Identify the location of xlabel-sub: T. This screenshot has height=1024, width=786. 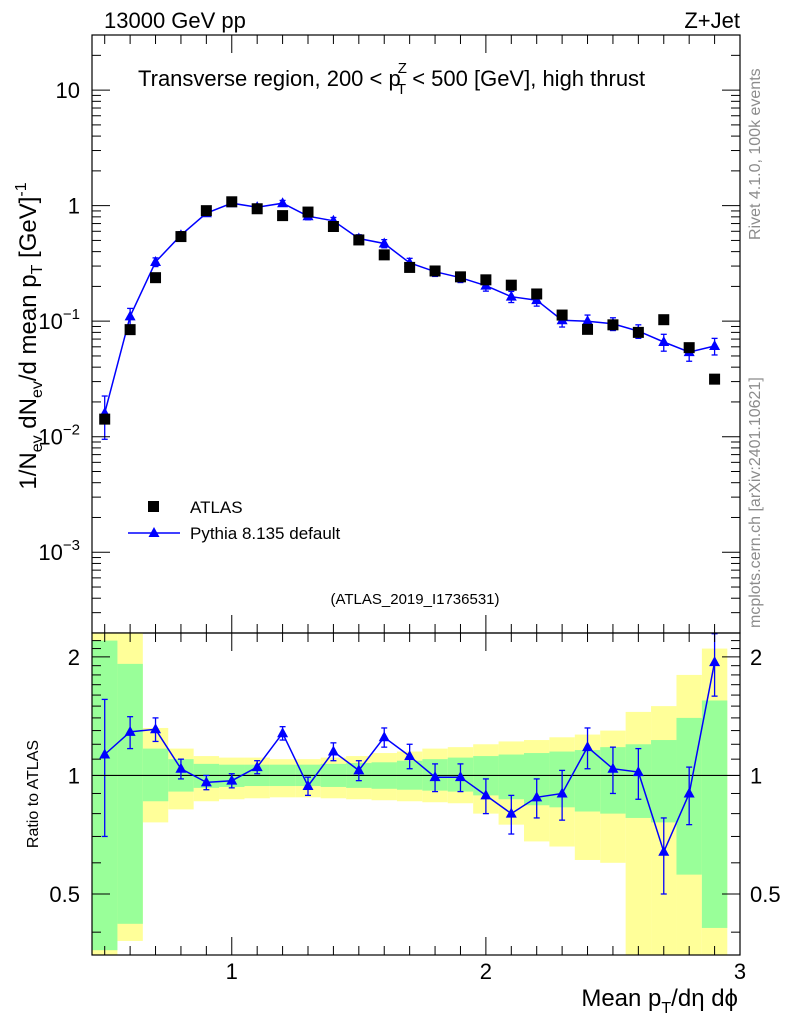
(666, 1008).